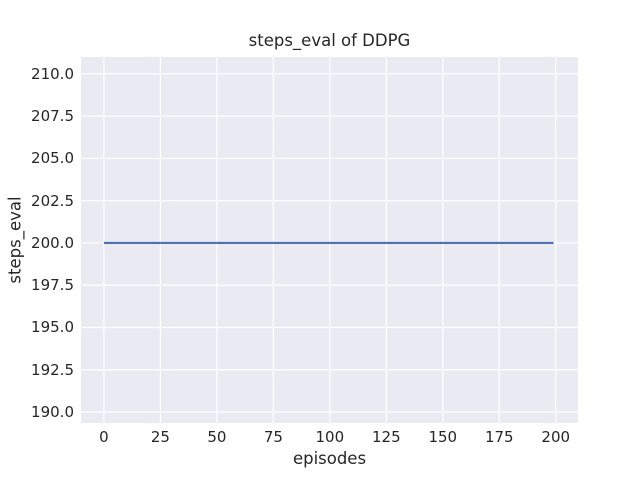 The image size is (640, 480). Describe the element at coordinates (52, 116) in the screenshot. I see `y-tick-label: 207.5` at that location.